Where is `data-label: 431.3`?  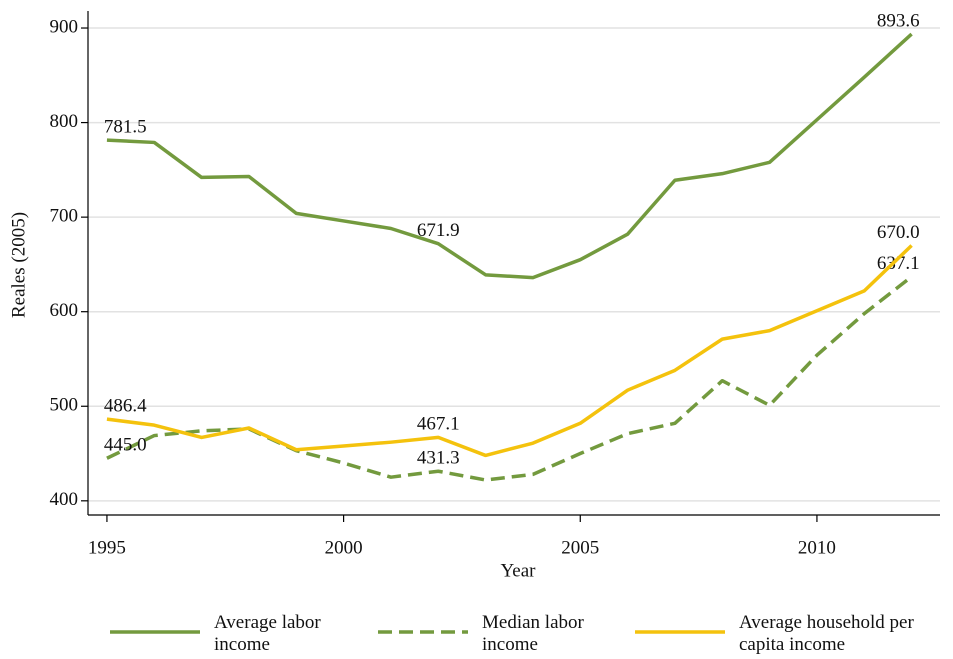
data-label: 431.3 is located at coordinates (438, 458).